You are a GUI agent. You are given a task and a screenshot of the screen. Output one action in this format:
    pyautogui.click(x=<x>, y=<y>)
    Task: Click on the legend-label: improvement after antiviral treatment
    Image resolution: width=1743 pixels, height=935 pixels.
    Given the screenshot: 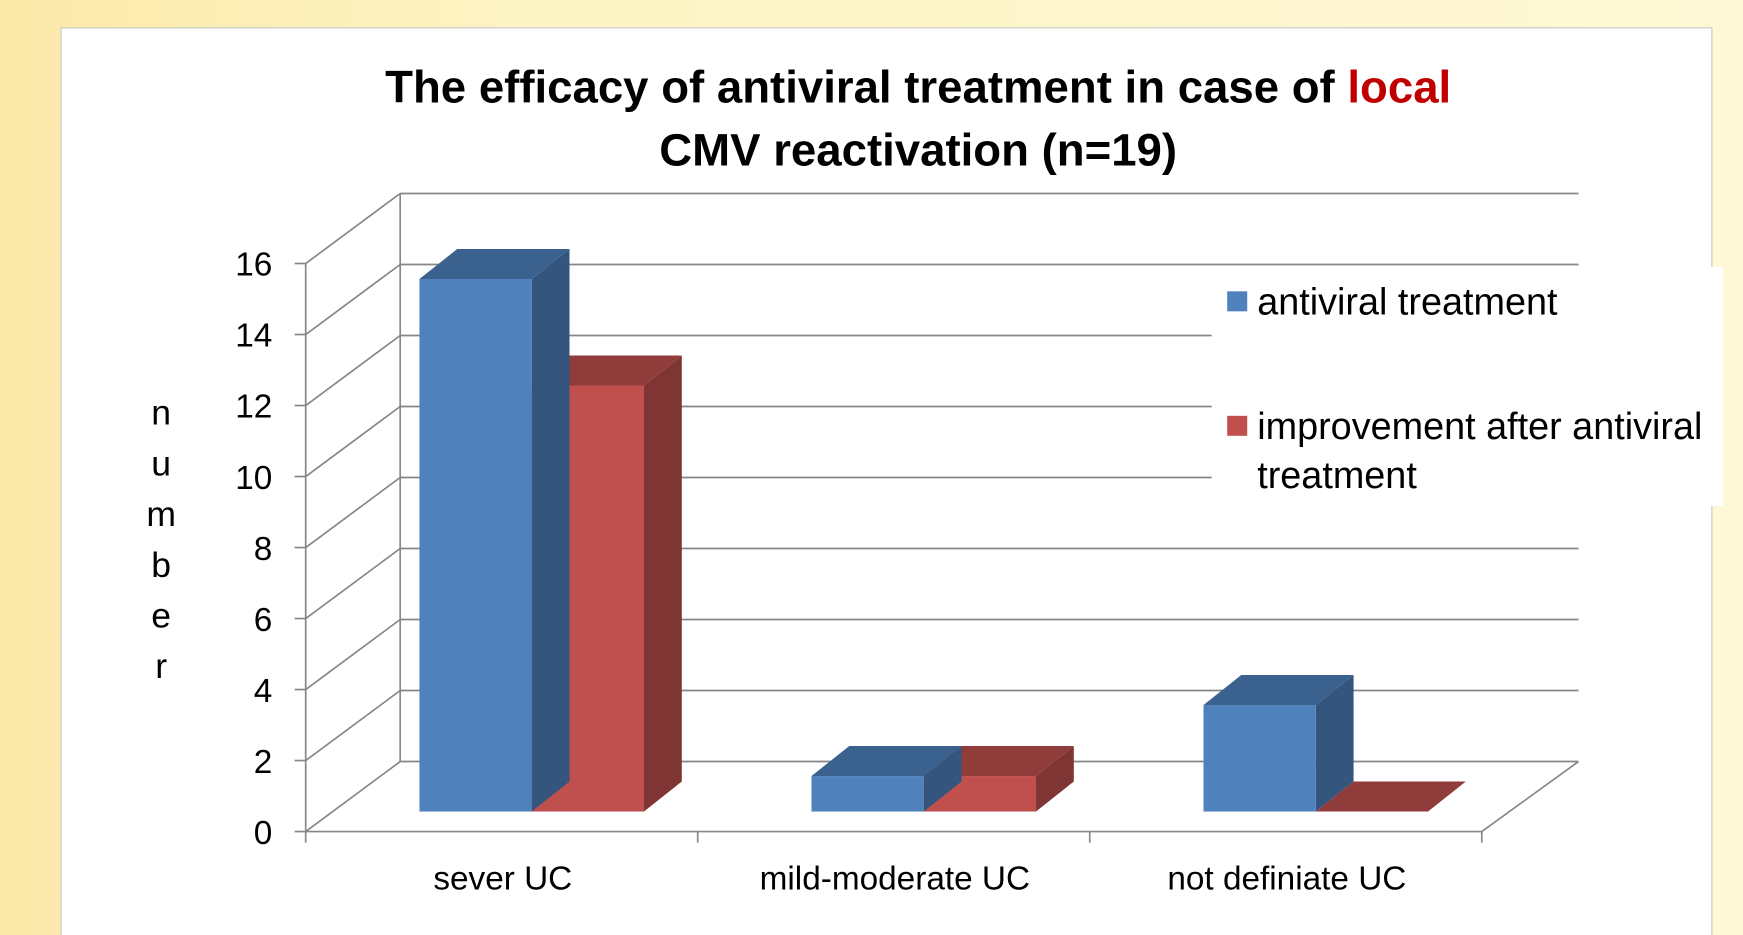 What is the action you would take?
    pyautogui.click(x=1479, y=451)
    